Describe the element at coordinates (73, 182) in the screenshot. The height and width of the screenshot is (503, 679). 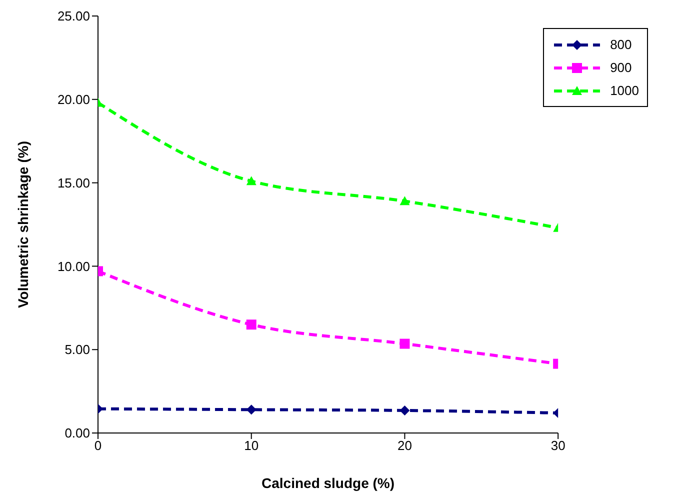
I see `y-tick-label: 15.00` at that location.